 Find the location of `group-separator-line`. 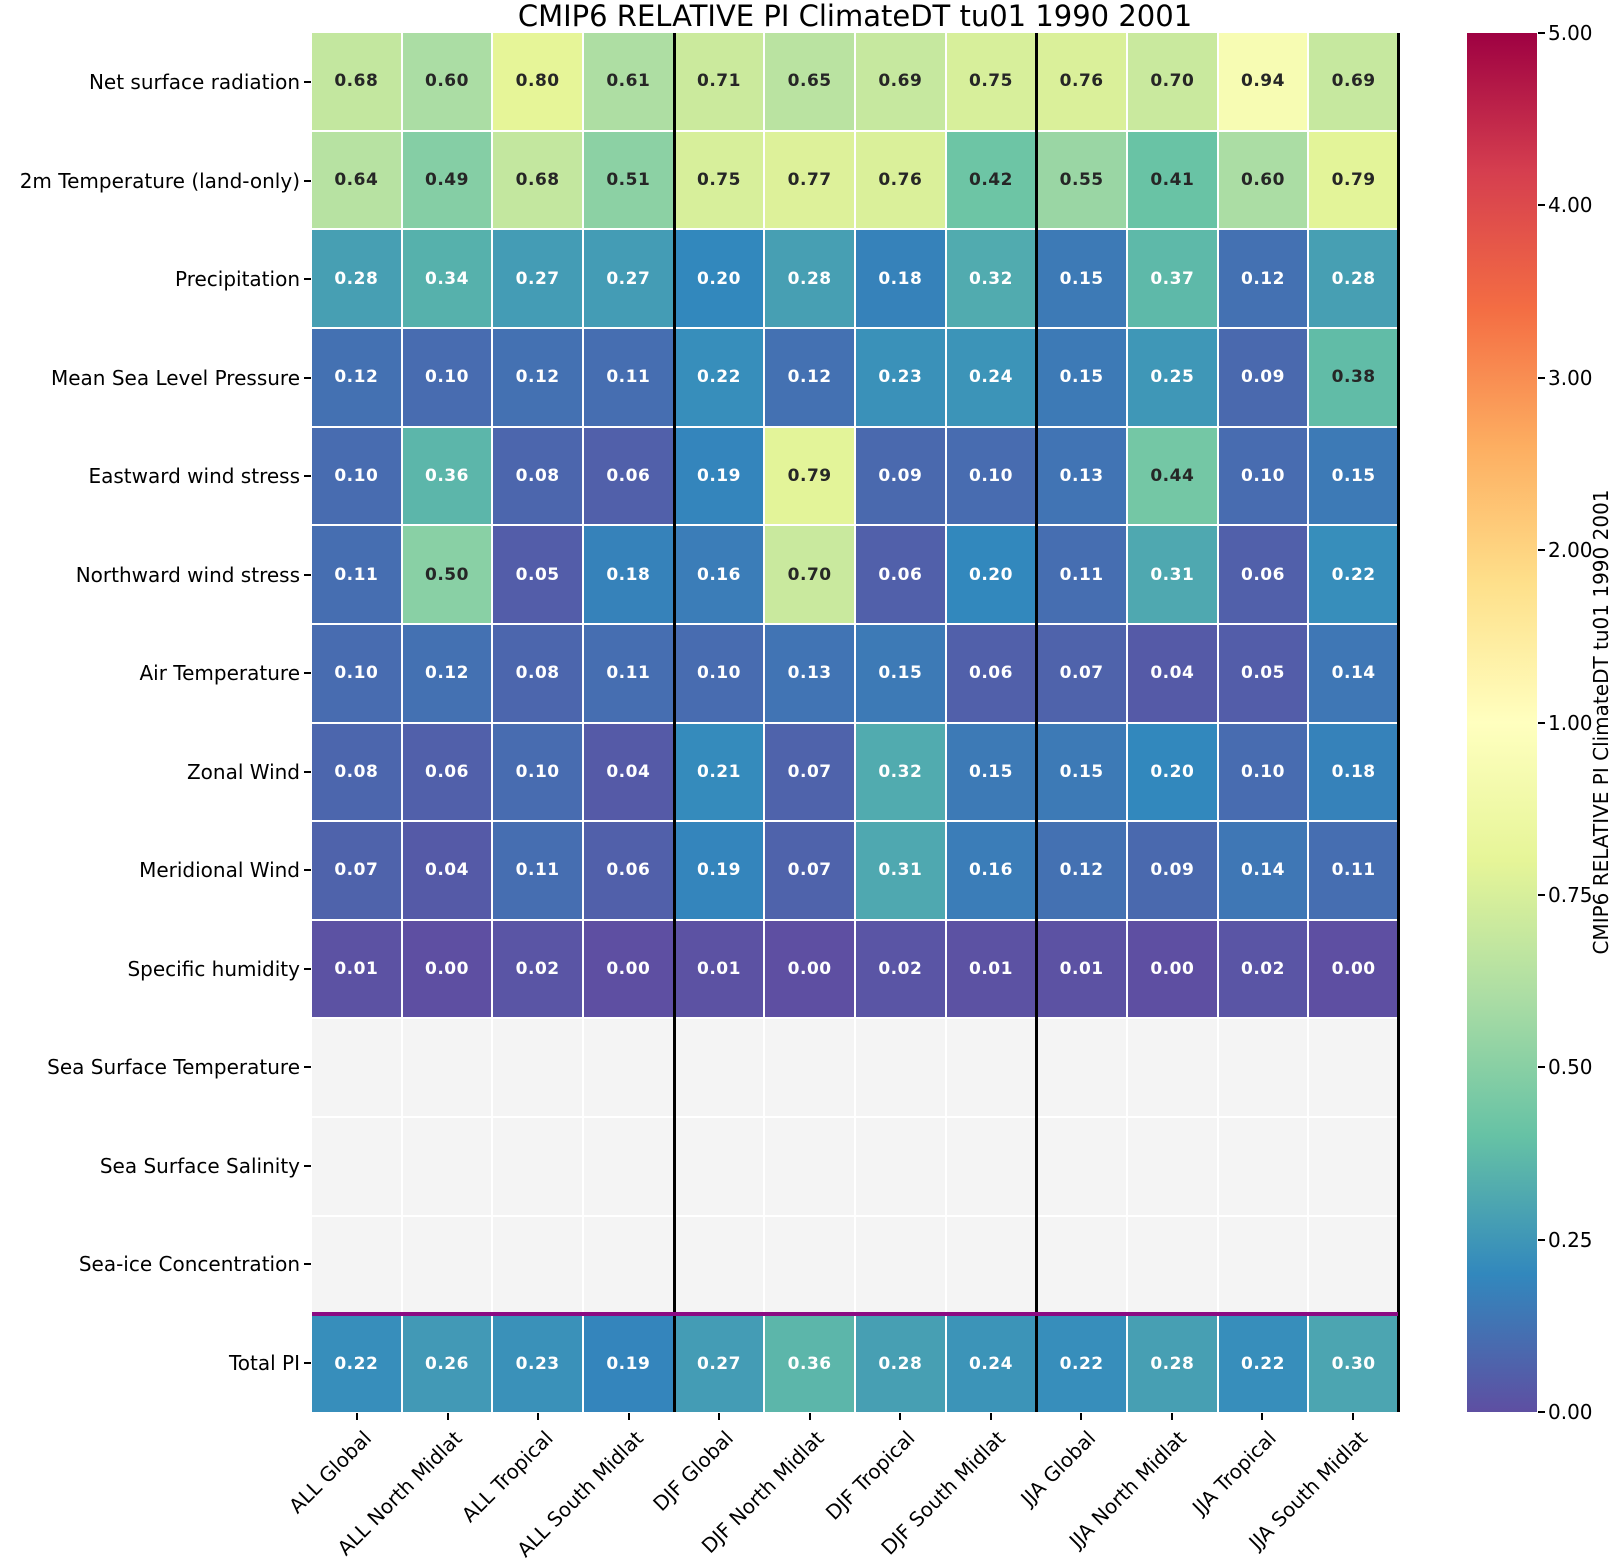

group-separator-line is located at coordinates (1398, 722).